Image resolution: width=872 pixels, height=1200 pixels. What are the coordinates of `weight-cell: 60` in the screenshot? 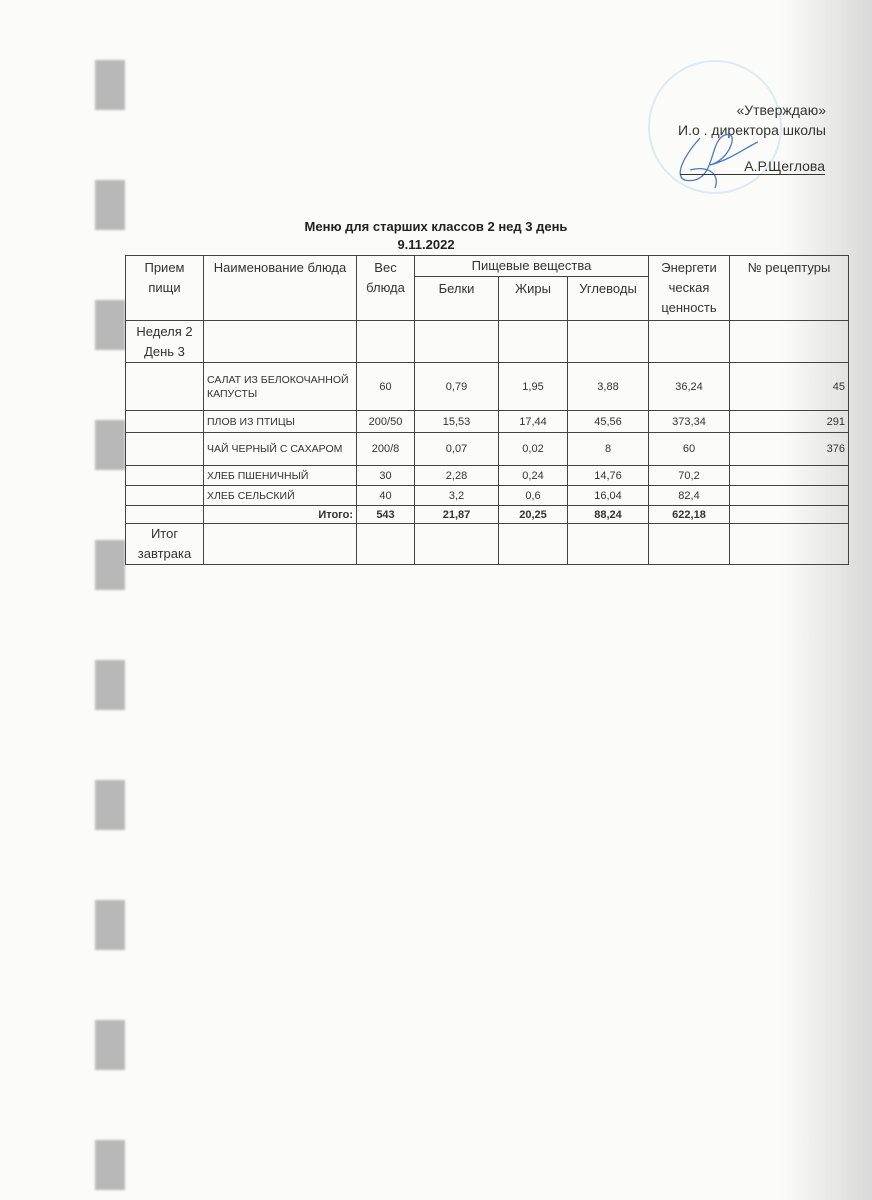 It's located at (385, 386).